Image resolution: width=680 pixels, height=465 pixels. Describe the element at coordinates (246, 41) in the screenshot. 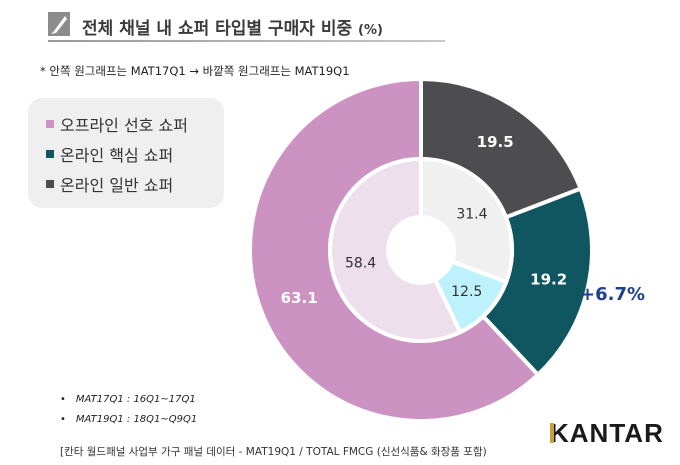

I see `title-underline` at that location.